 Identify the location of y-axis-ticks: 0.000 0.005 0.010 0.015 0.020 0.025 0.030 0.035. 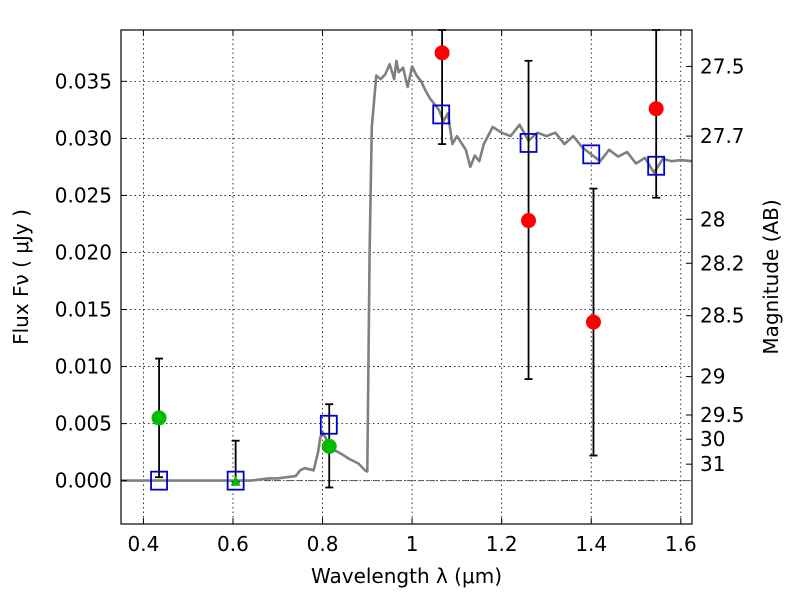
(91, 281).